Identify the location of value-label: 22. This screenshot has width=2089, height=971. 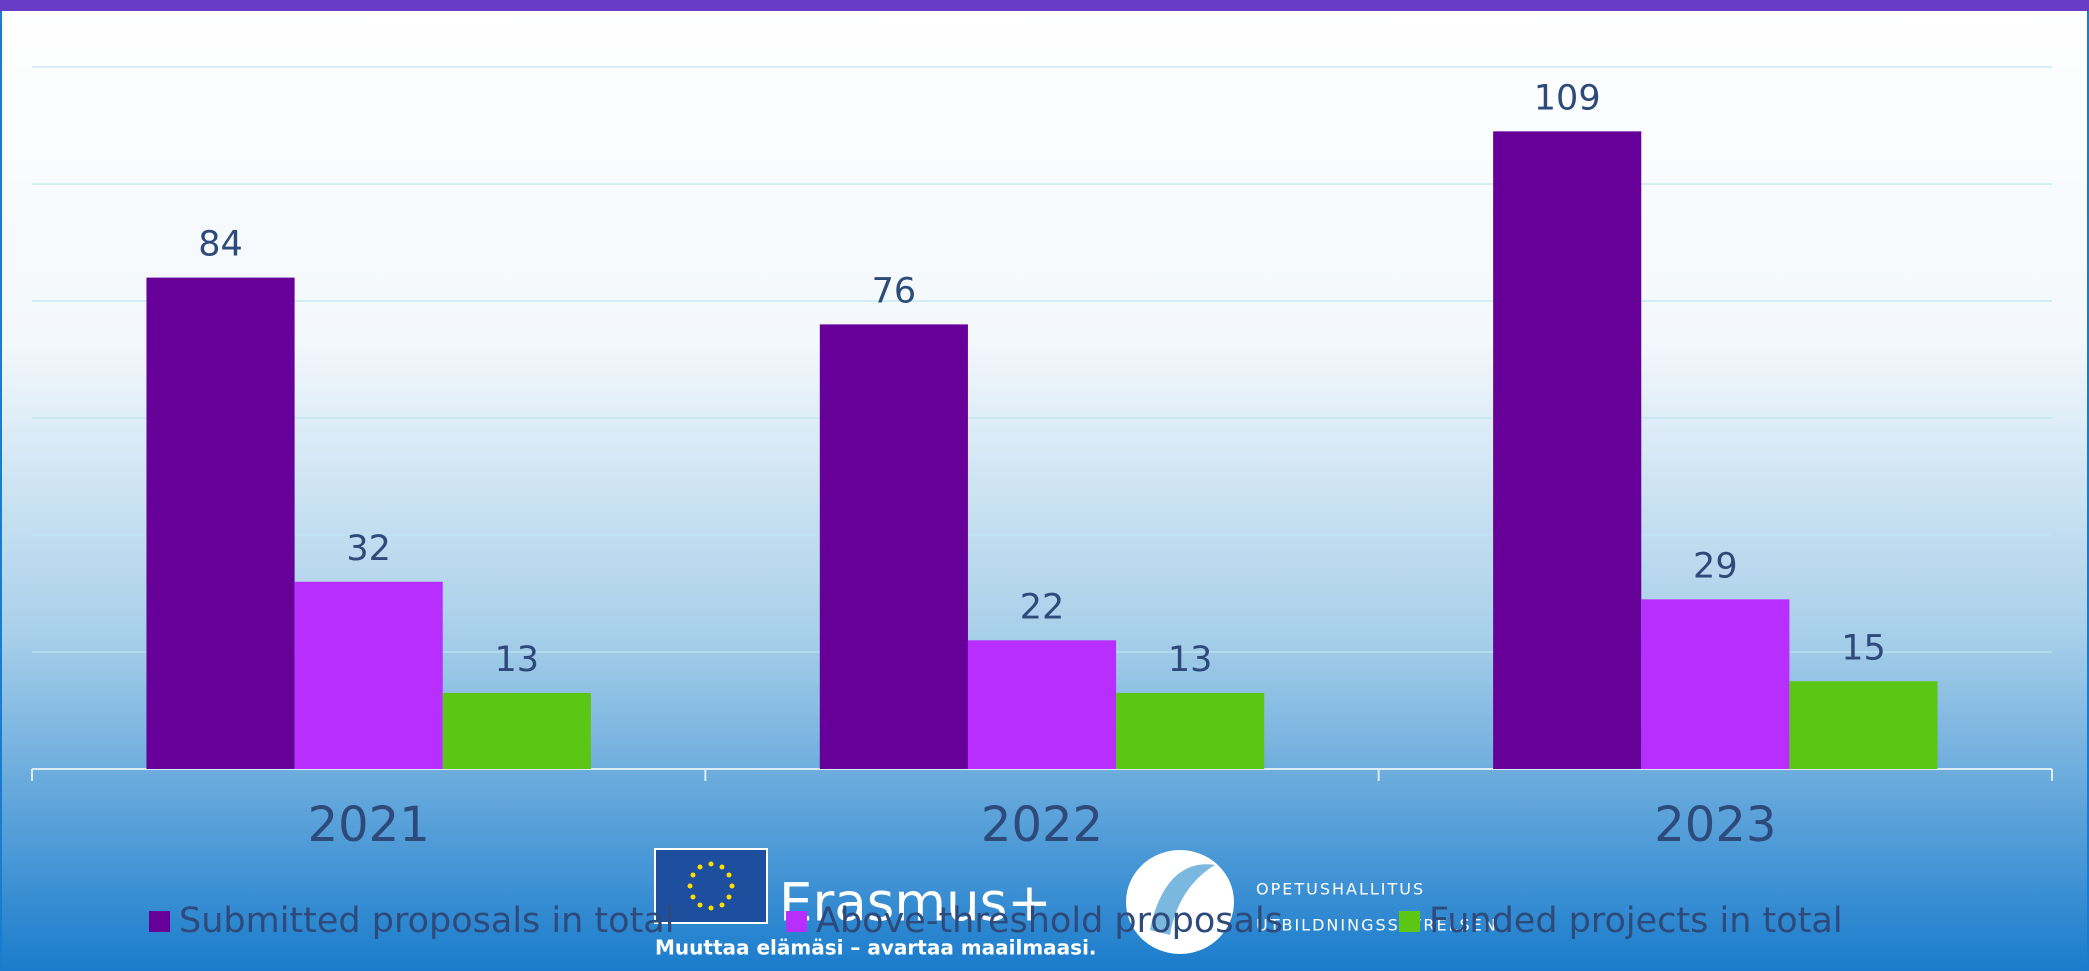
(1042, 607).